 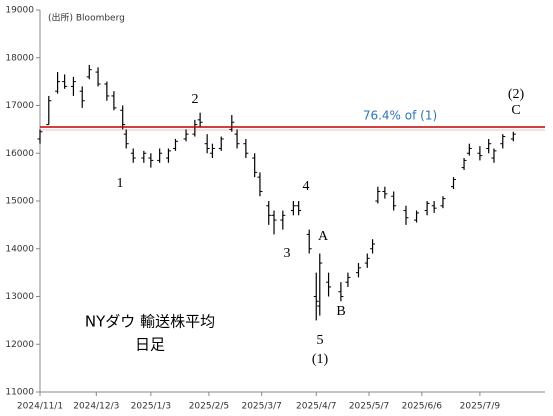 I want to click on wave-label: 1, so click(x=120, y=183).